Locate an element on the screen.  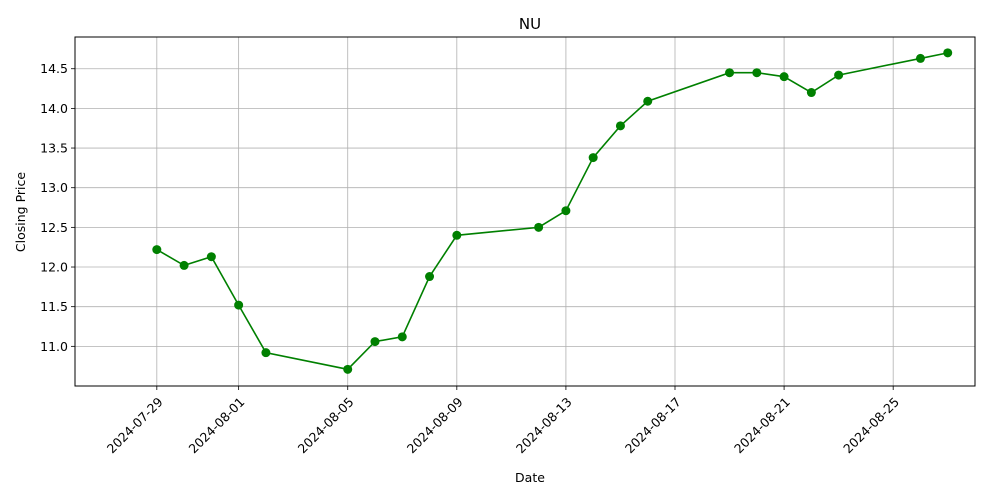
y-tick-label: 14.0 is located at coordinates (54, 108).